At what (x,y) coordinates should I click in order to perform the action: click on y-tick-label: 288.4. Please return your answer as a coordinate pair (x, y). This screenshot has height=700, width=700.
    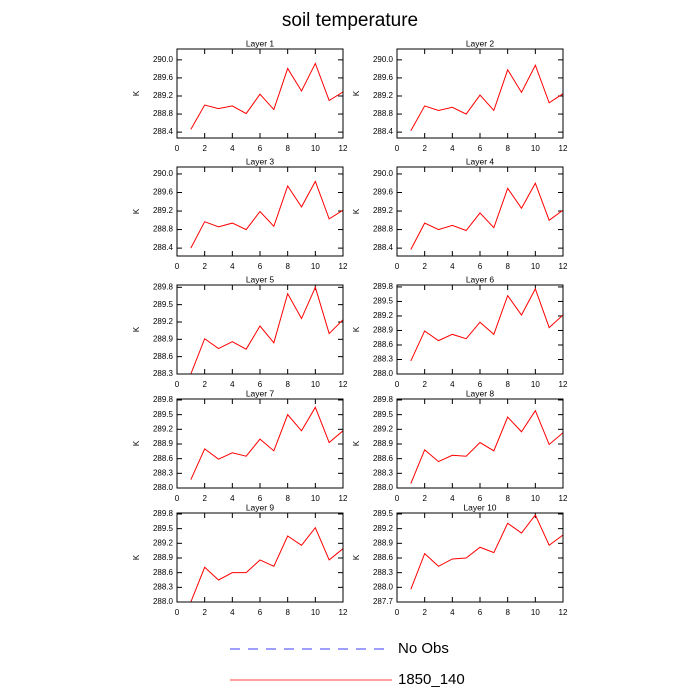
    Looking at the image, I should click on (383, 247).